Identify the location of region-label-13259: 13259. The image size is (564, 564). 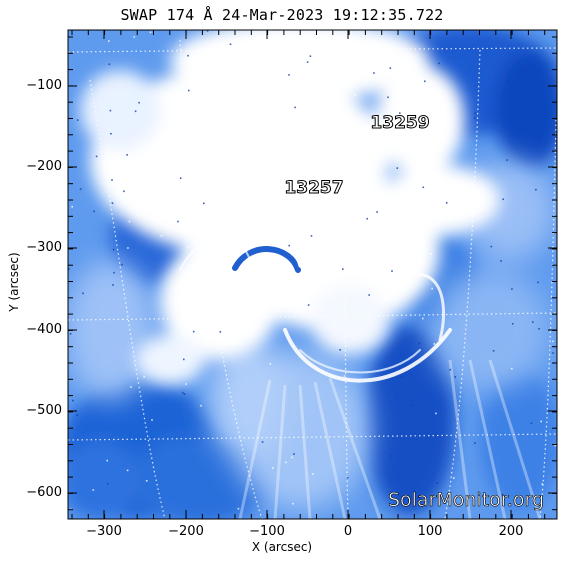
(399, 123).